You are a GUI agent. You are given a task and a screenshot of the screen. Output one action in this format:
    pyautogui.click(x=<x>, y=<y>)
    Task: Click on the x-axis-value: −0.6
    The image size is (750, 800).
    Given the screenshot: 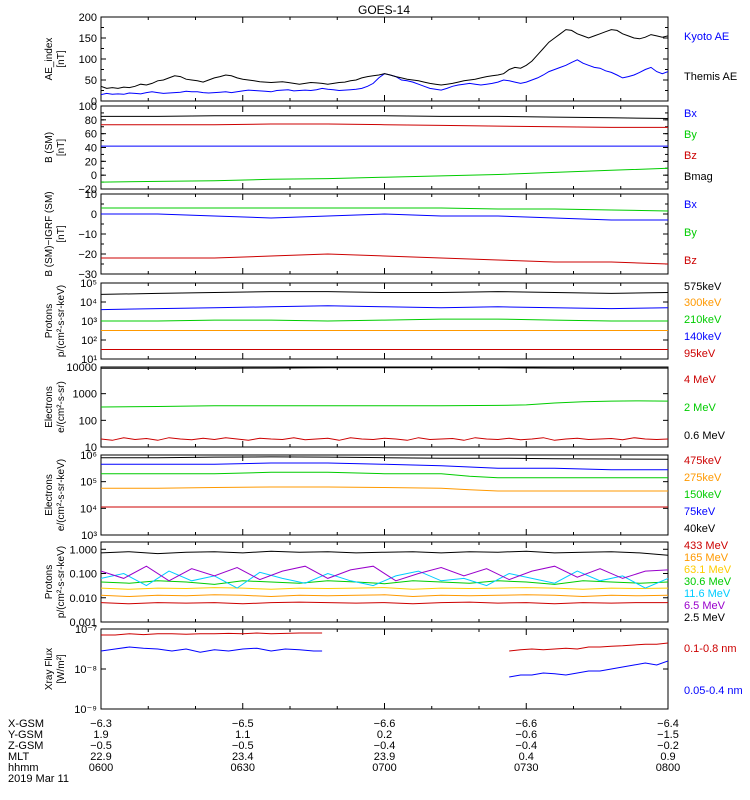 What is the action you would take?
    pyautogui.click(x=526, y=735)
    